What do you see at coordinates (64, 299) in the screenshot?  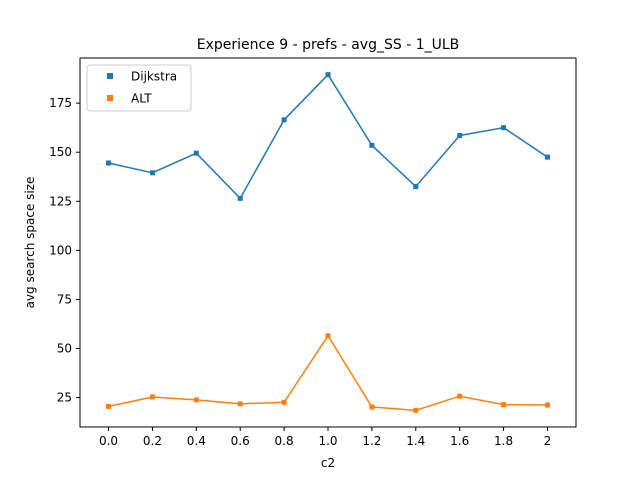 I see `y-tick-label: 75` at bounding box center [64, 299].